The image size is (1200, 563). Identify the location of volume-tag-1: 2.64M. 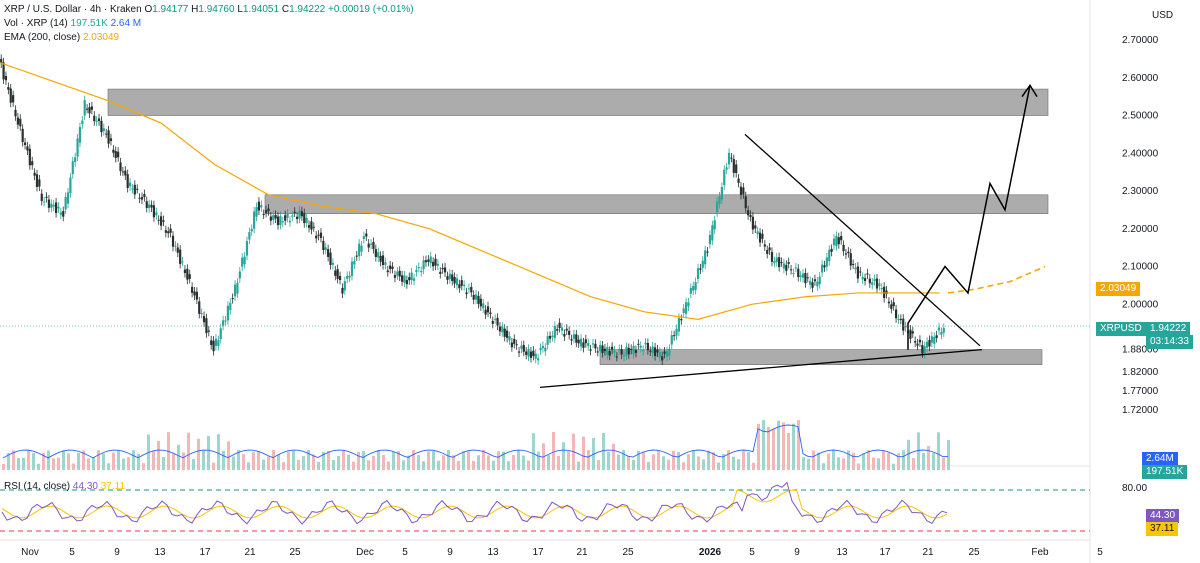
(1160, 459).